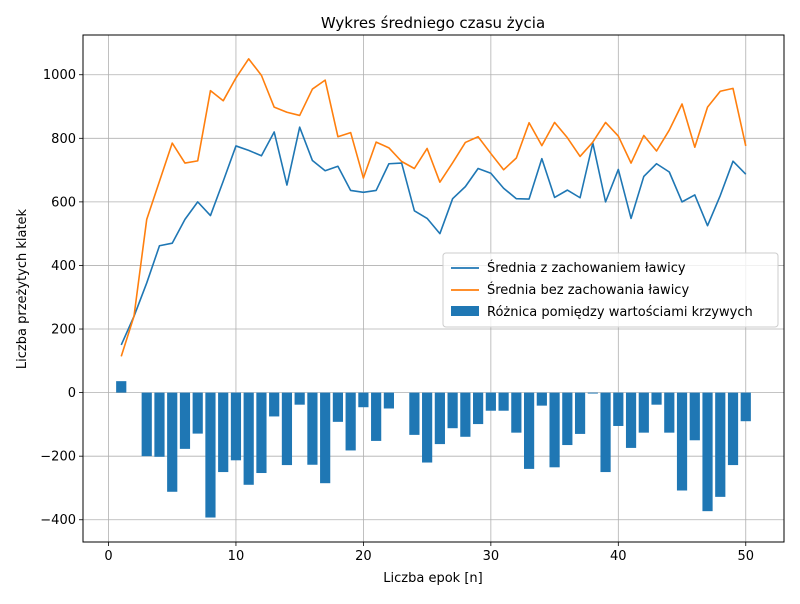 This screenshot has height=604, width=800. What do you see at coordinates (63, 330) in the screenshot?
I see `y-tick-label: 200` at bounding box center [63, 330].